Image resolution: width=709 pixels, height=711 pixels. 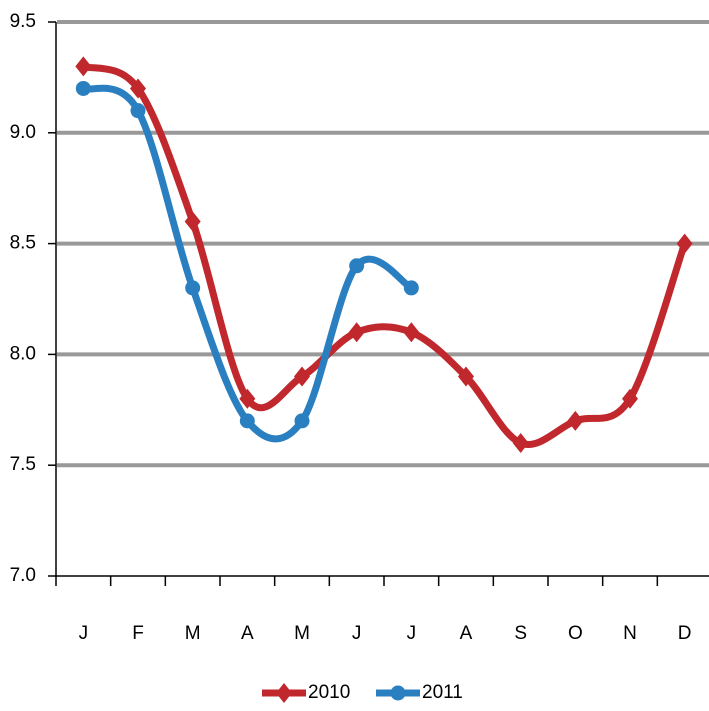 I want to click on y-tick-label: 8.5, so click(x=23, y=243).